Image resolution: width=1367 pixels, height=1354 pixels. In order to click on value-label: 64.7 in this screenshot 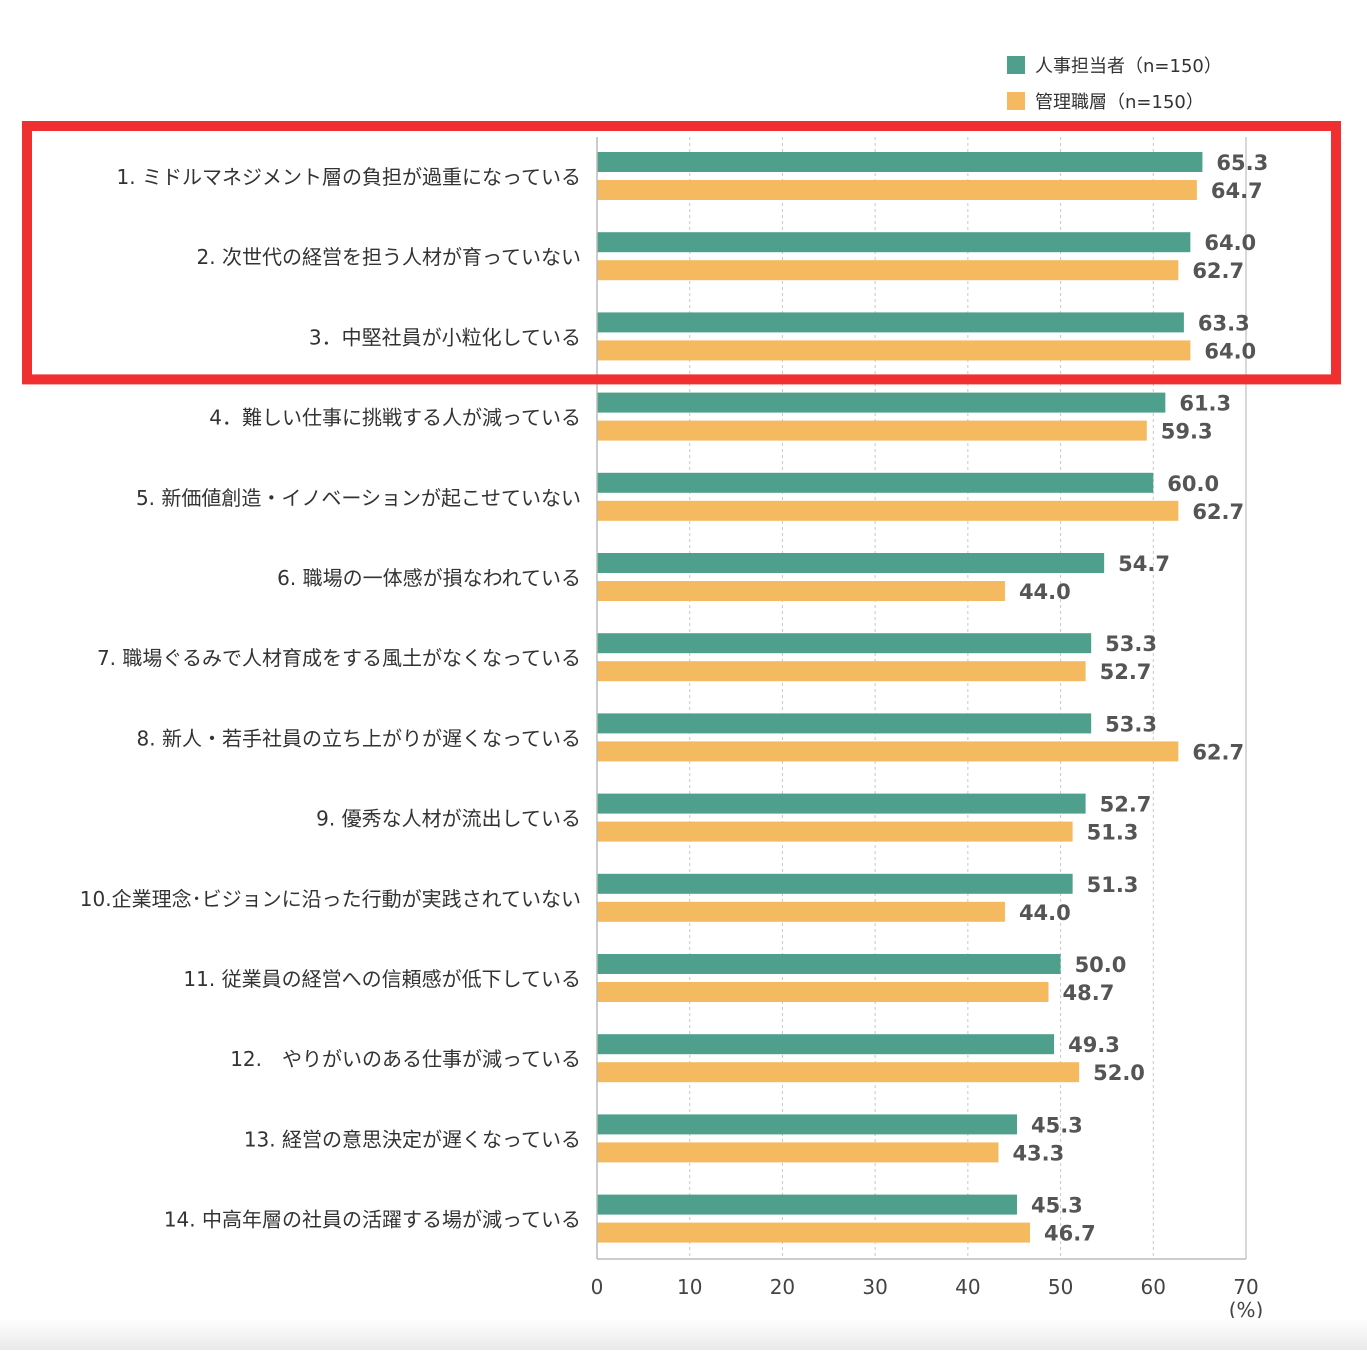, I will do `click(1237, 191)`.